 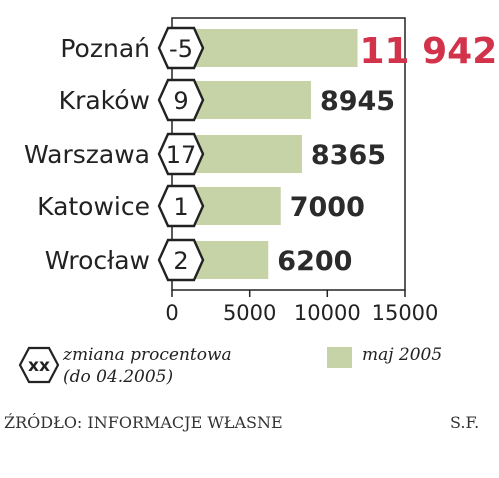 I want to click on legend-bar-label: maj 2005, so click(x=402, y=355).